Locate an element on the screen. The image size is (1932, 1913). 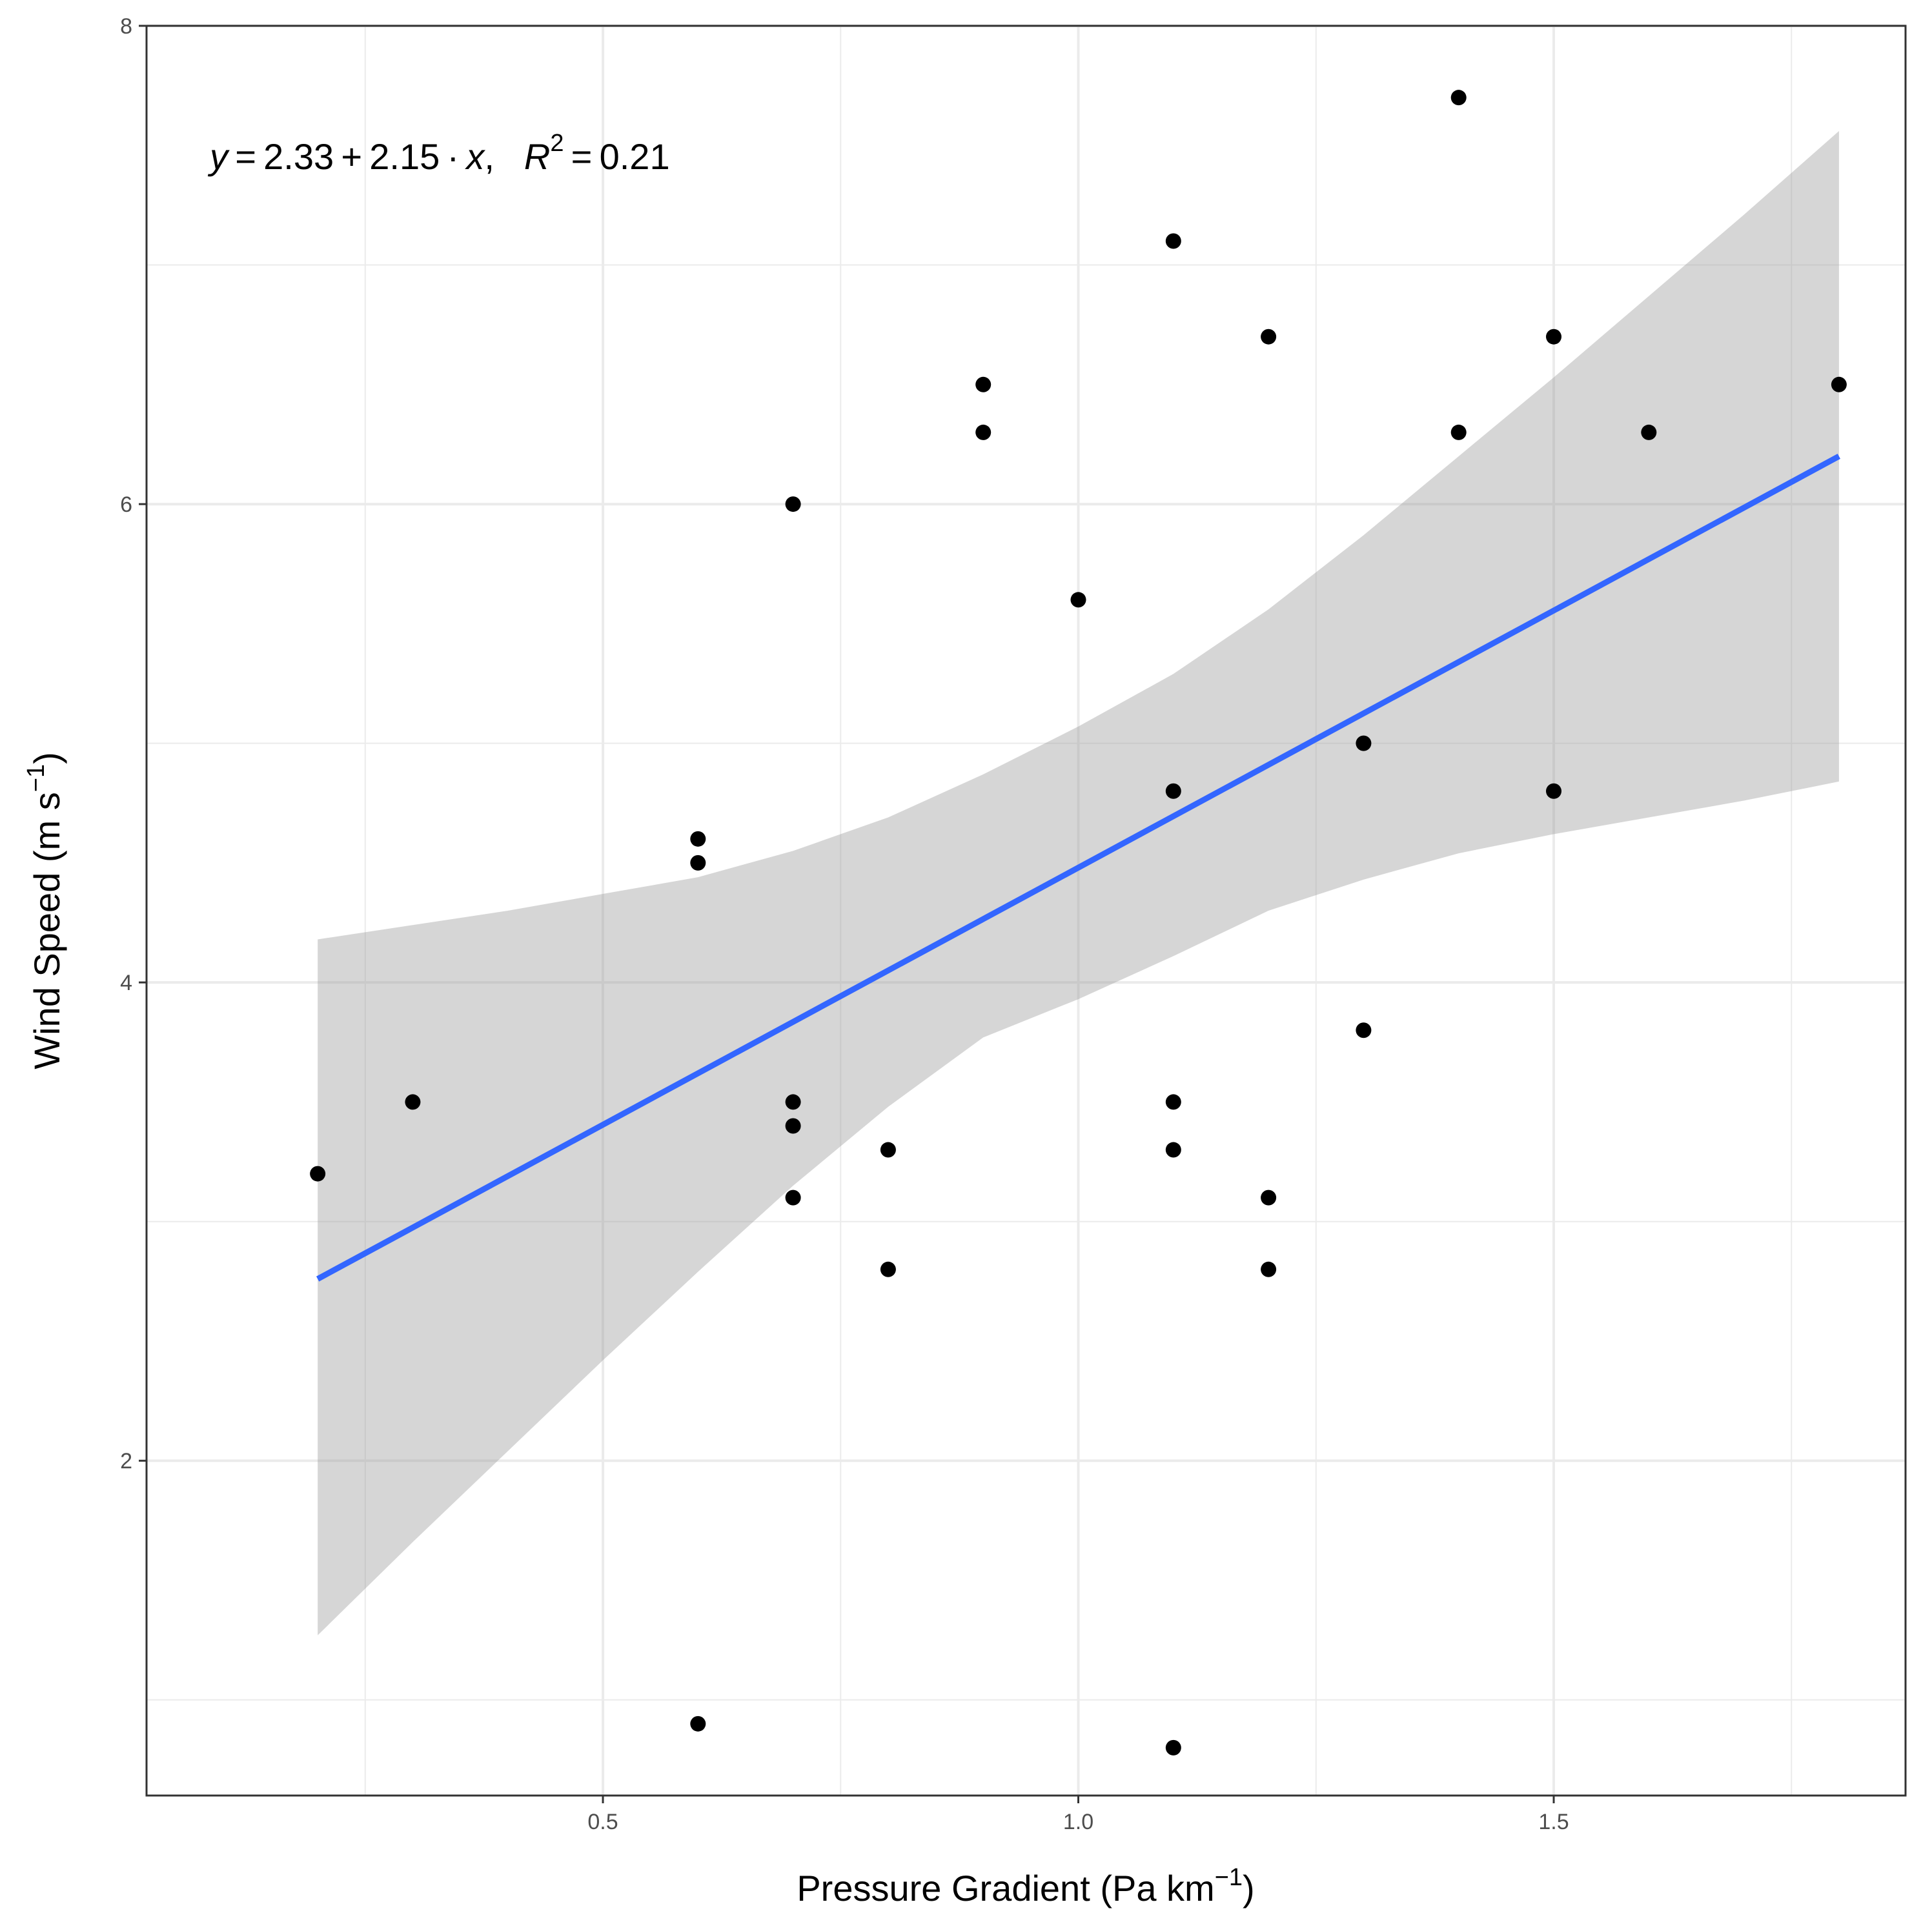
y-axis-title: Wind Speed (m s−1) is located at coordinates (45, 910).